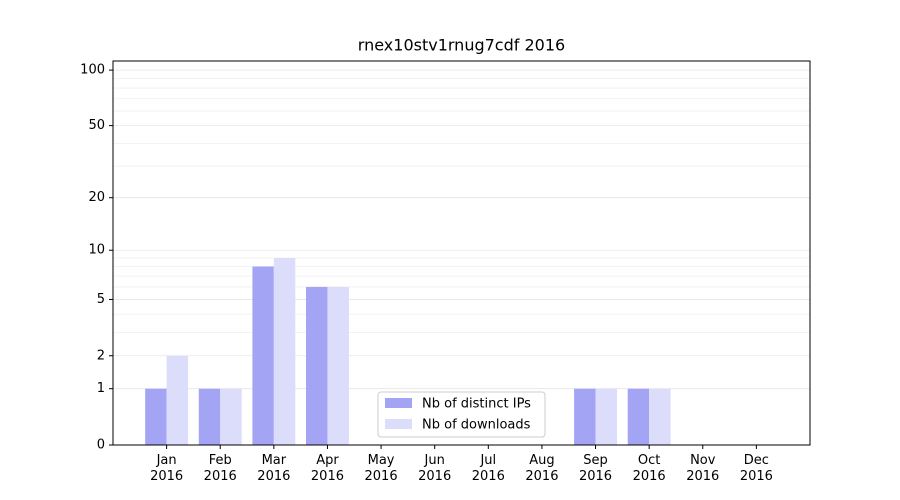  I want to click on x-tick-label: Jun 2016, so click(435, 468).